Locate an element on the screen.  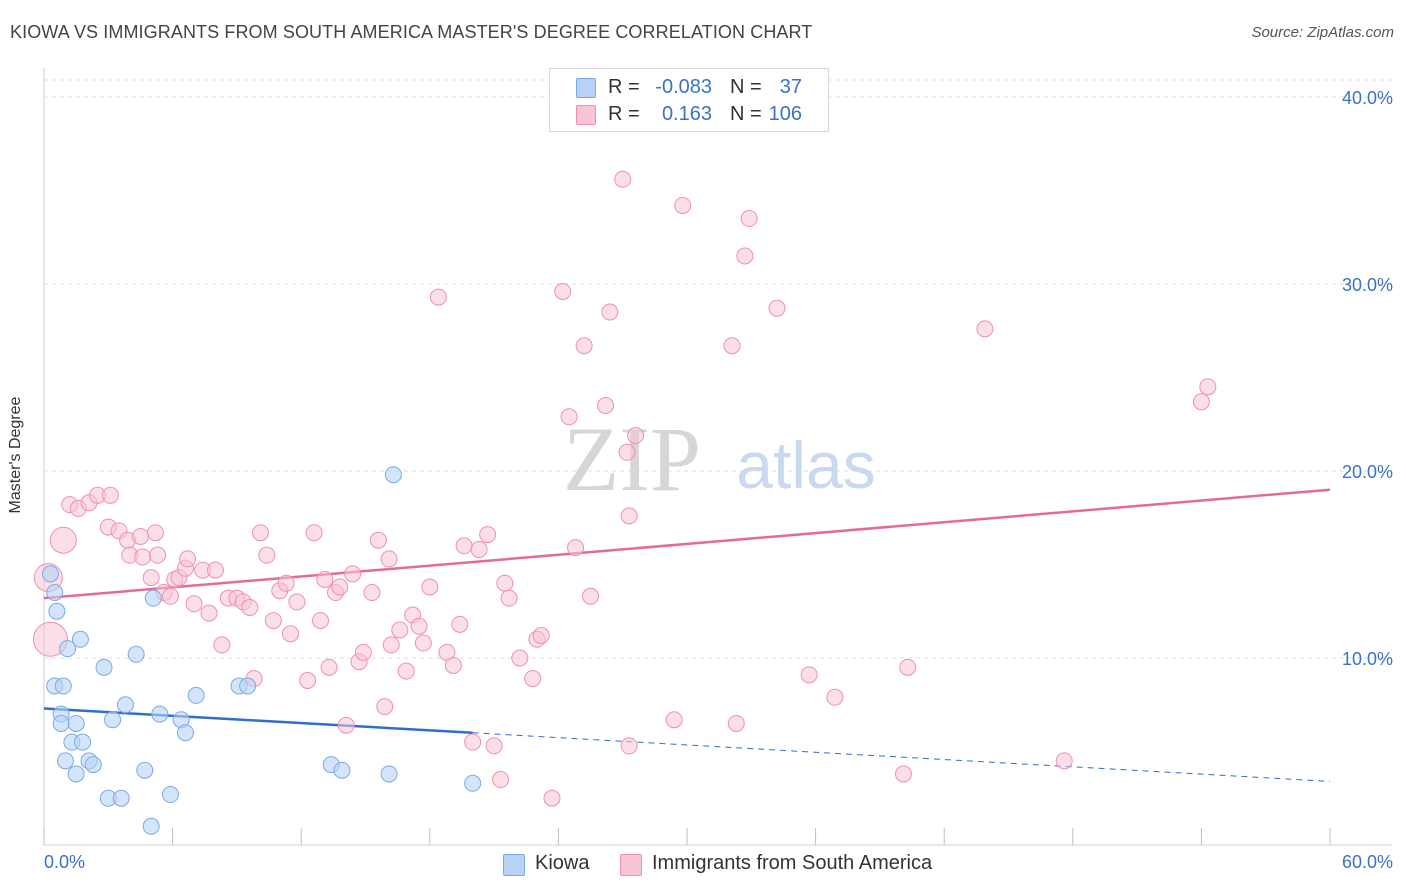
legend-n-value: 106 is located at coordinates (785, 114).